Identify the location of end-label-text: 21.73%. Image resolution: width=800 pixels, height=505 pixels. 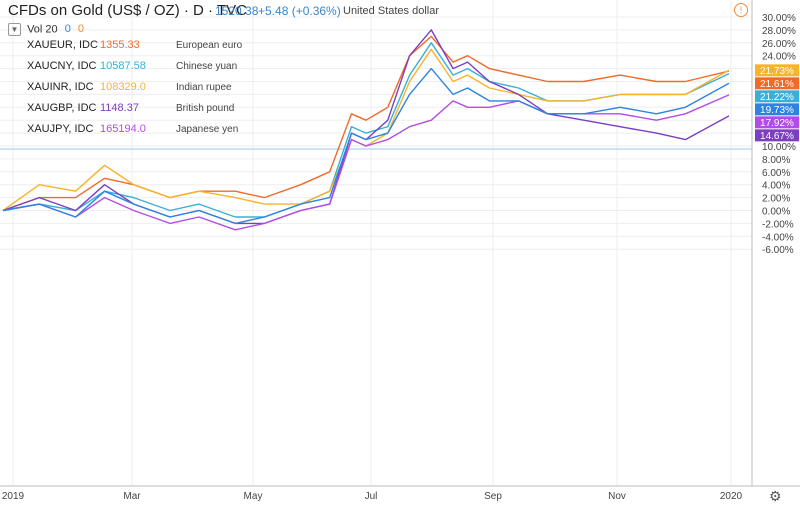
(777, 71).